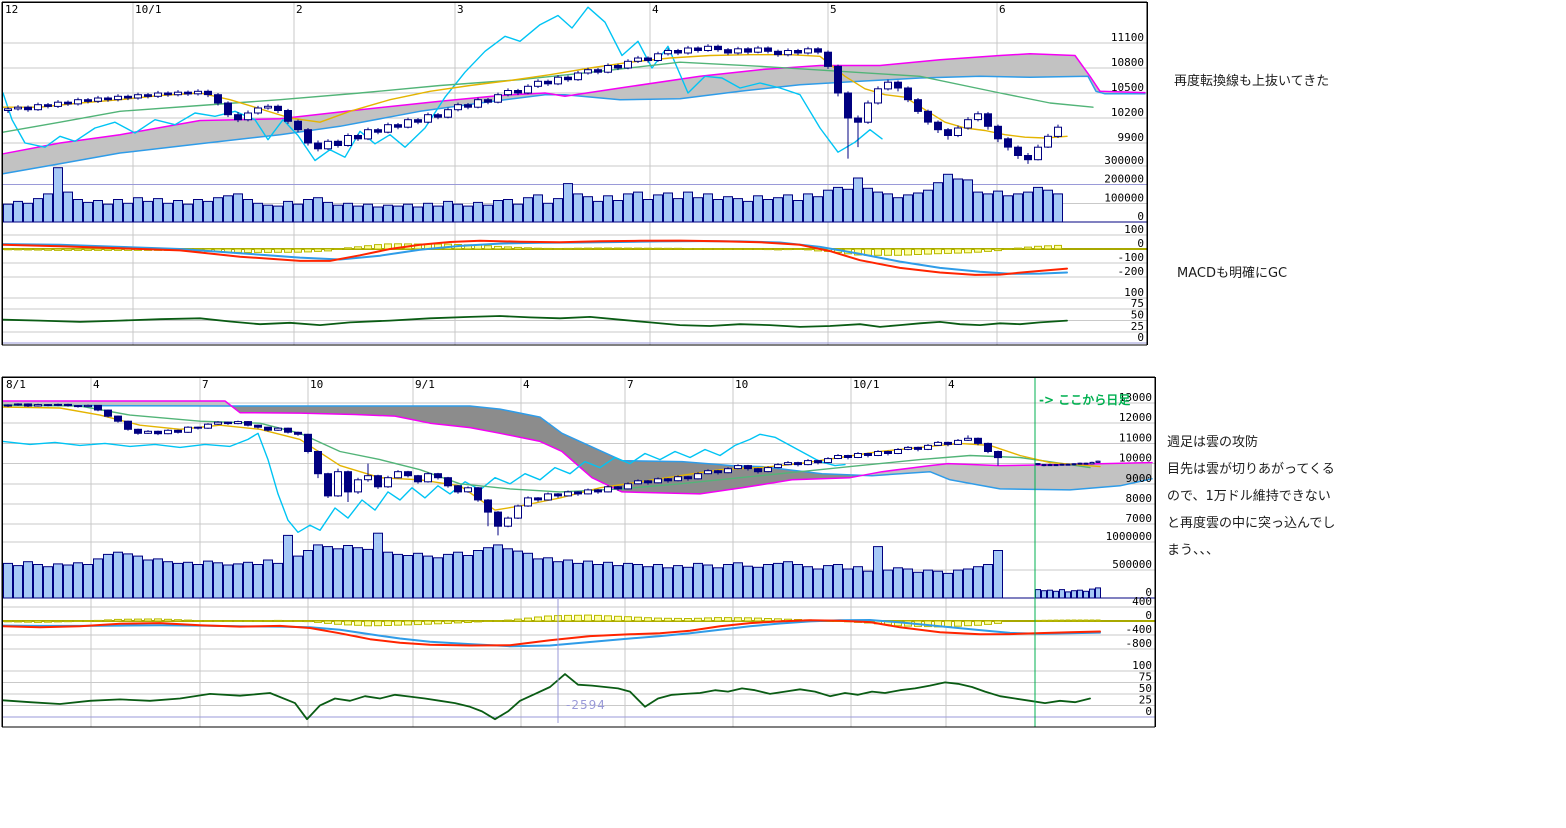 Image resolution: width=1566 pixels, height=828 pixels. What do you see at coordinates (1139, 629) in the screenshot?
I see `svg-text: -400` at bounding box center [1139, 629].